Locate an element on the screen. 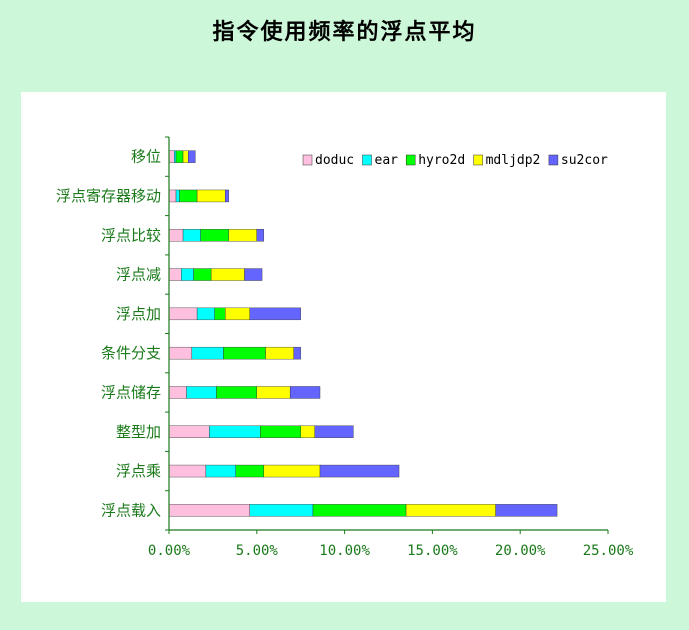  legend-swatch-mdljdp2 is located at coordinates (478, 160).